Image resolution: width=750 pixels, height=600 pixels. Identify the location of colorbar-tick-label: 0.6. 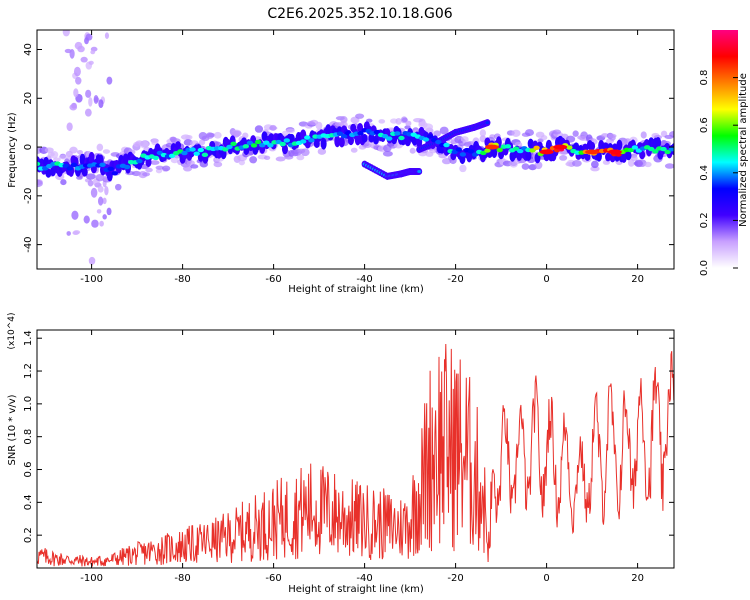
(704, 125).